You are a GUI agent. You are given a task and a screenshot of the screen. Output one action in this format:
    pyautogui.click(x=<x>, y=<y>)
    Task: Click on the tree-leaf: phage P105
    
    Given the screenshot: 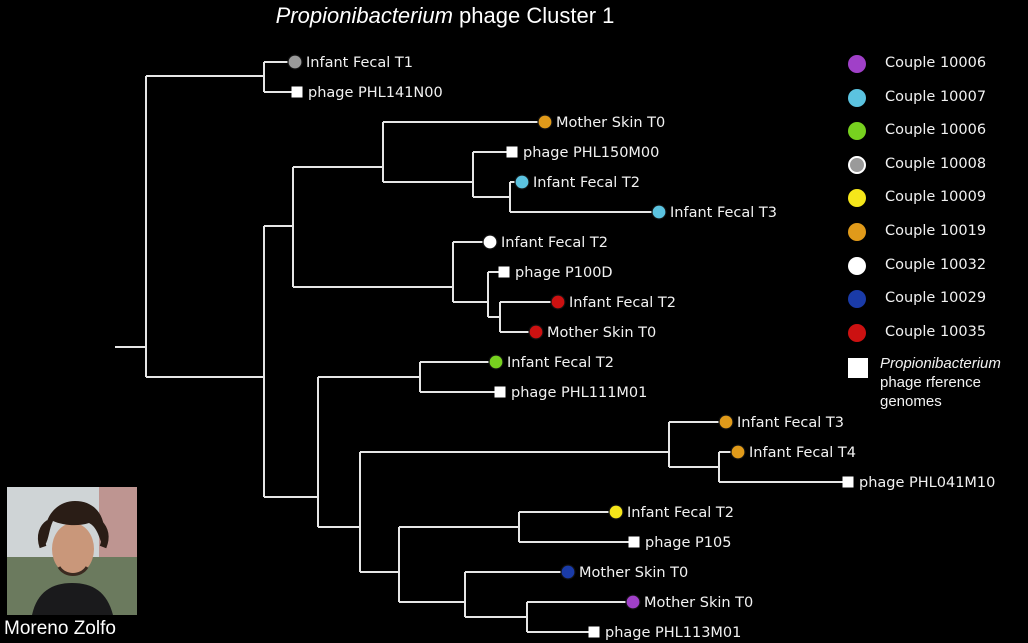 What is the action you would take?
    pyautogui.click(x=679, y=543)
    